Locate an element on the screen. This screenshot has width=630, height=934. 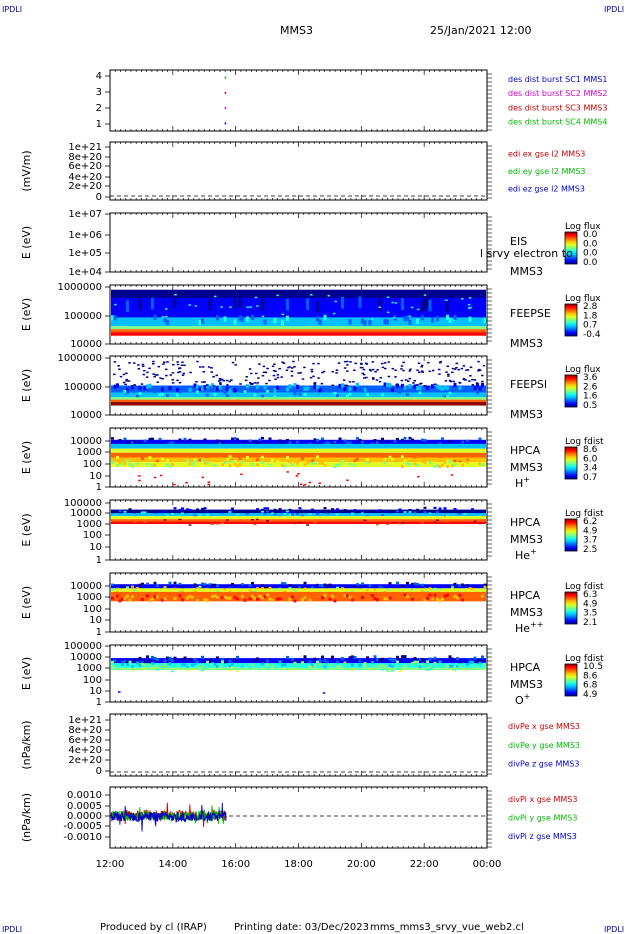
hpca-he-panel-colorbar-tick: 2.5 is located at coordinates (590, 550).